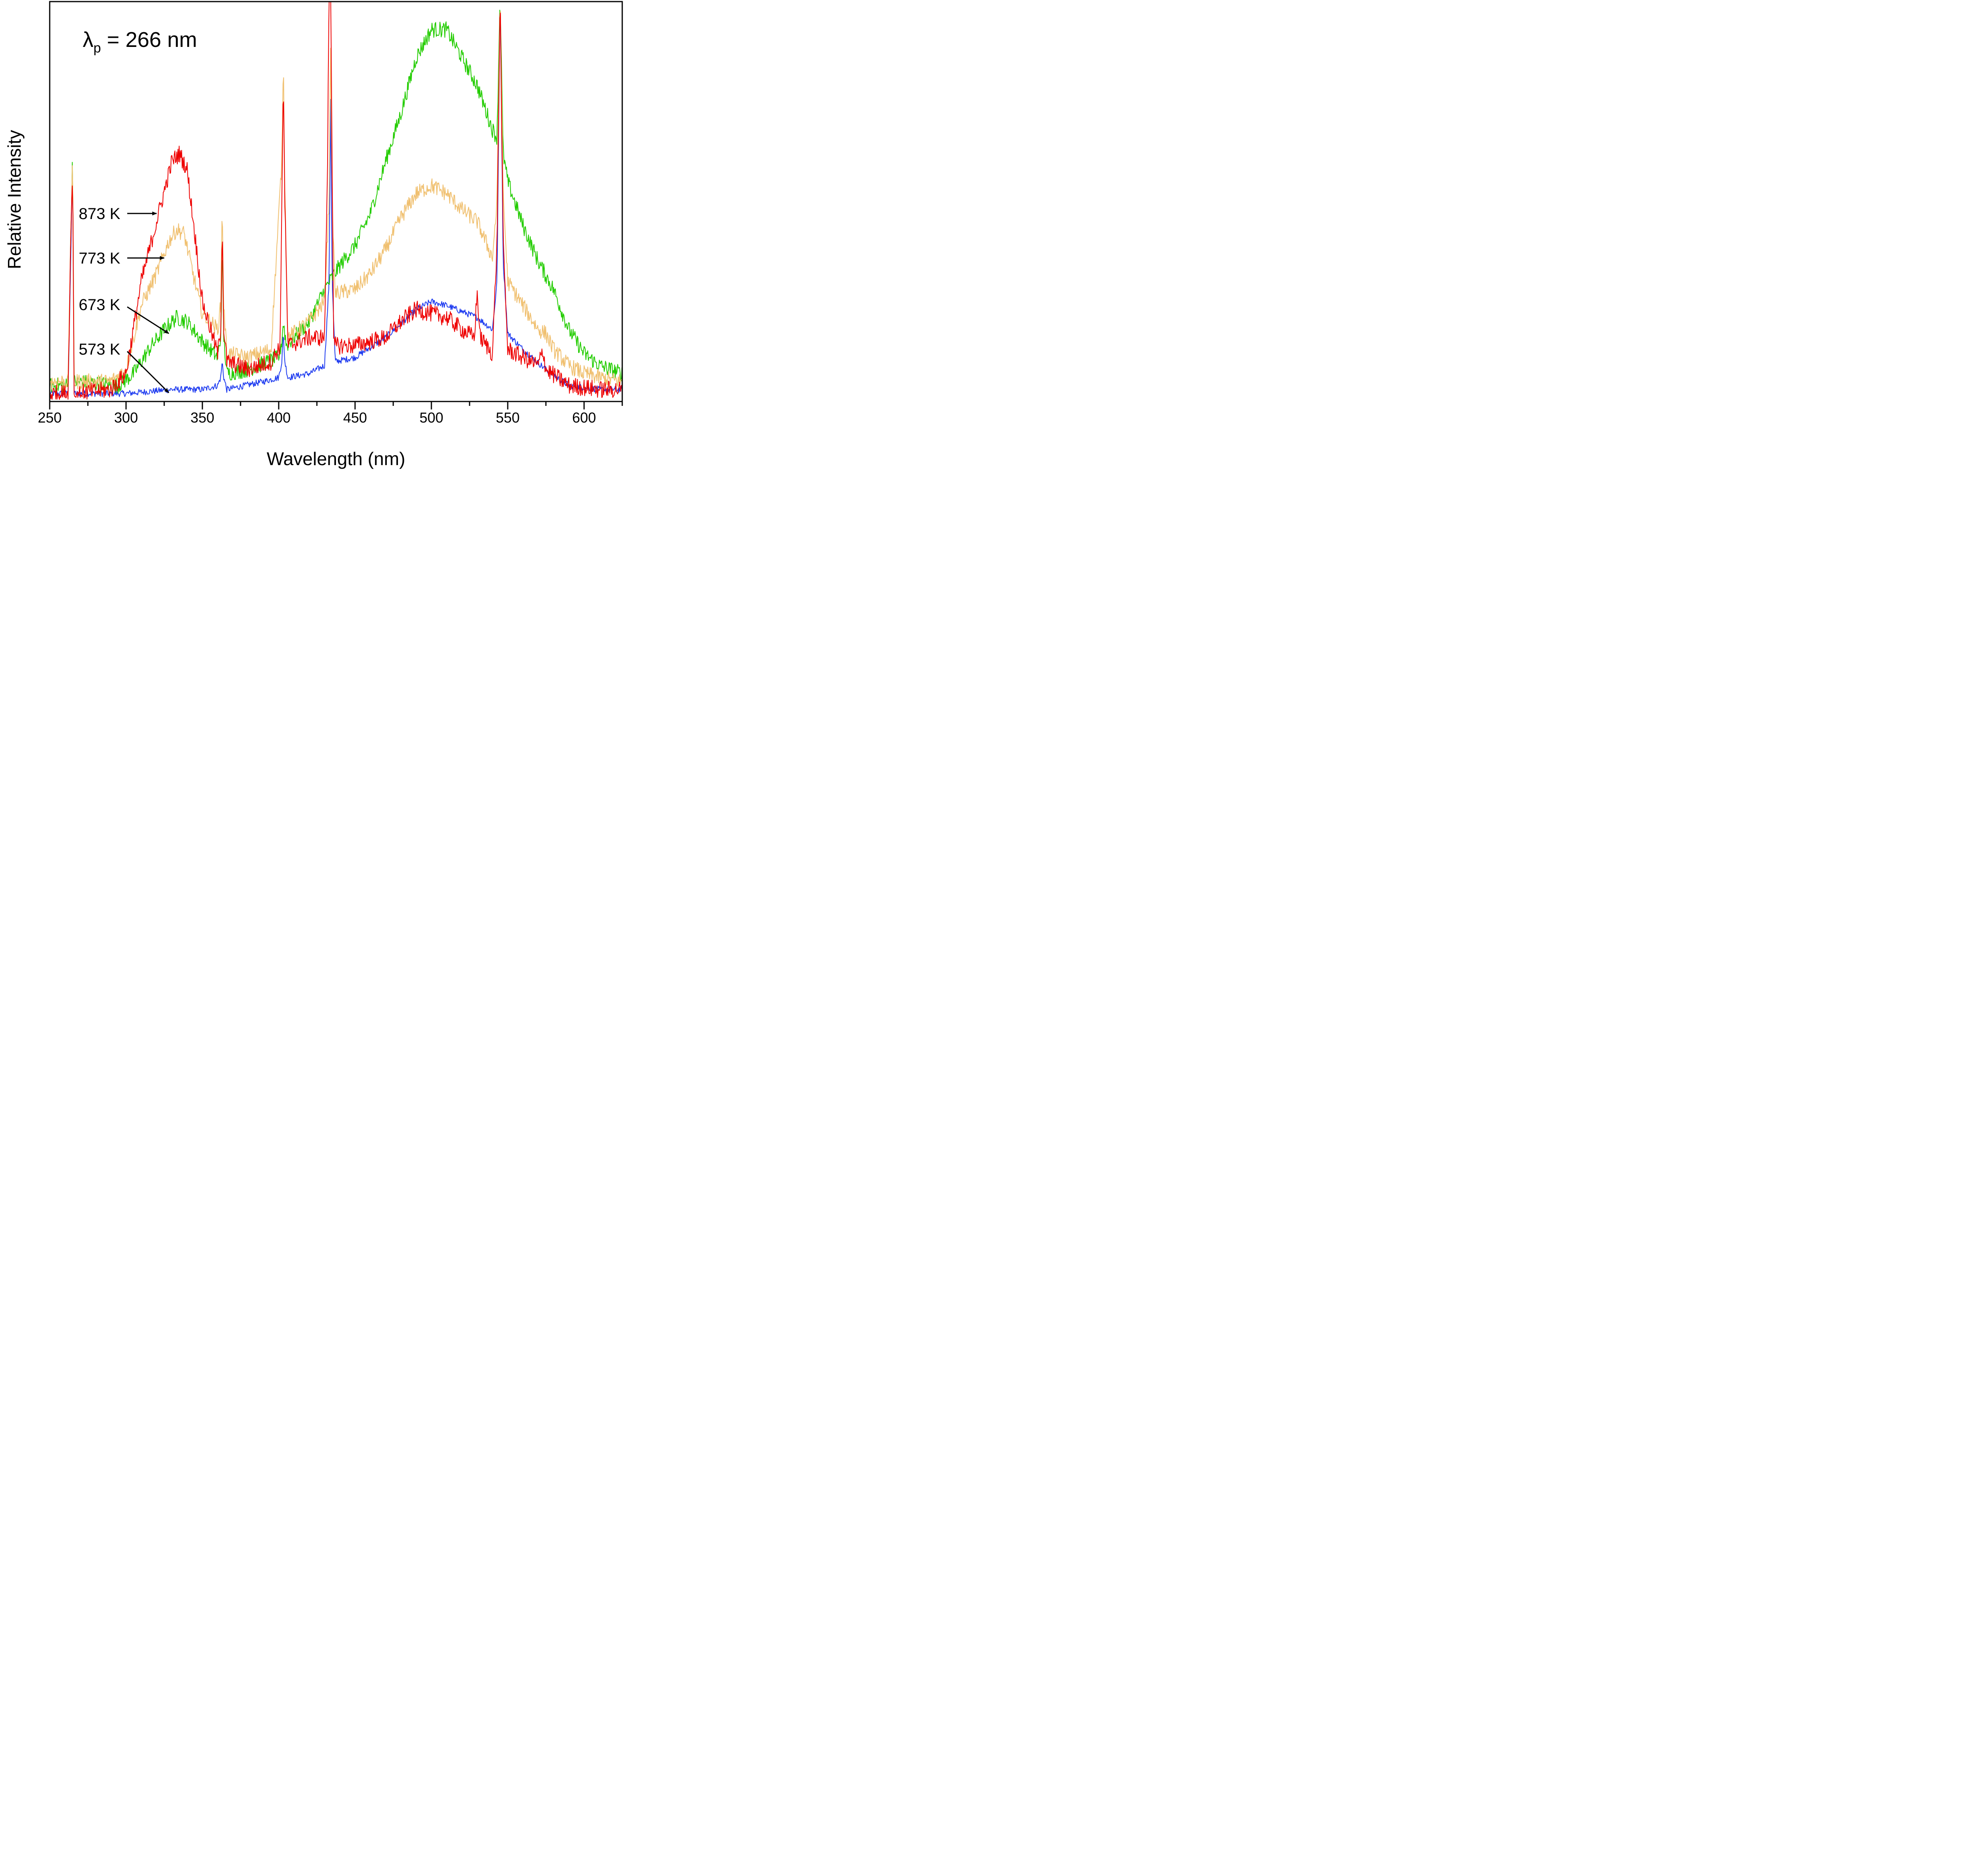  Describe the element at coordinates (99, 349) in the screenshot. I see `arrow-label-573-k: 573 K` at that location.